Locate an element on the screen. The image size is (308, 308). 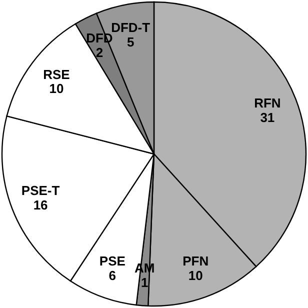
slice-label: RSE is located at coordinates (56, 74).